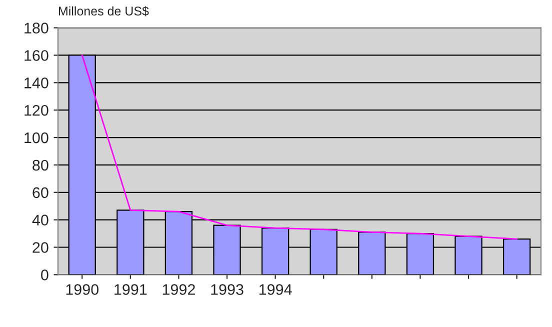 Image resolution: width=552 pixels, height=327 pixels. What do you see at coordinates (40, 192) in the screenshot?
I see `y-tick-label: 60` at bounding box center [40, 192].